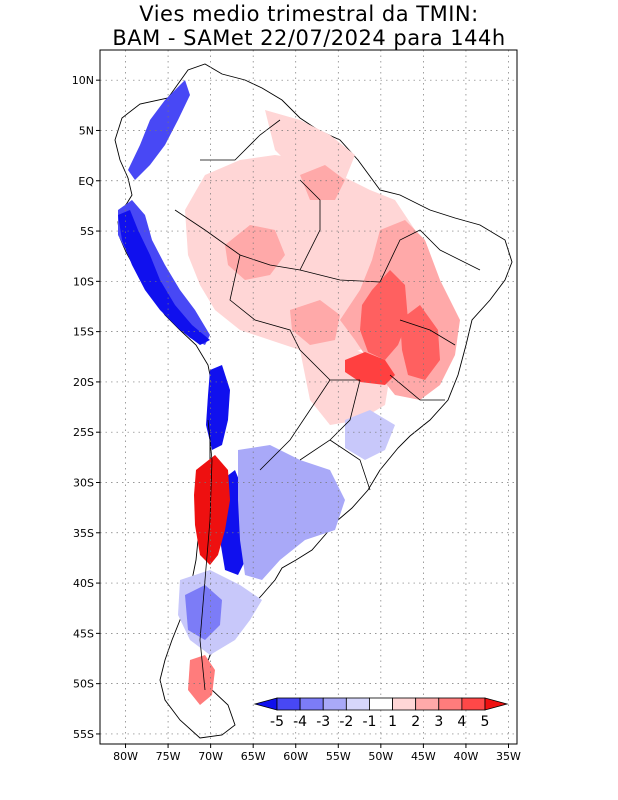 The height and width of the screenshot is (800, 618). Describe the element at coordinates (87, 231) in the screenshot. I see `lat-tick-label: 5S` at that location.